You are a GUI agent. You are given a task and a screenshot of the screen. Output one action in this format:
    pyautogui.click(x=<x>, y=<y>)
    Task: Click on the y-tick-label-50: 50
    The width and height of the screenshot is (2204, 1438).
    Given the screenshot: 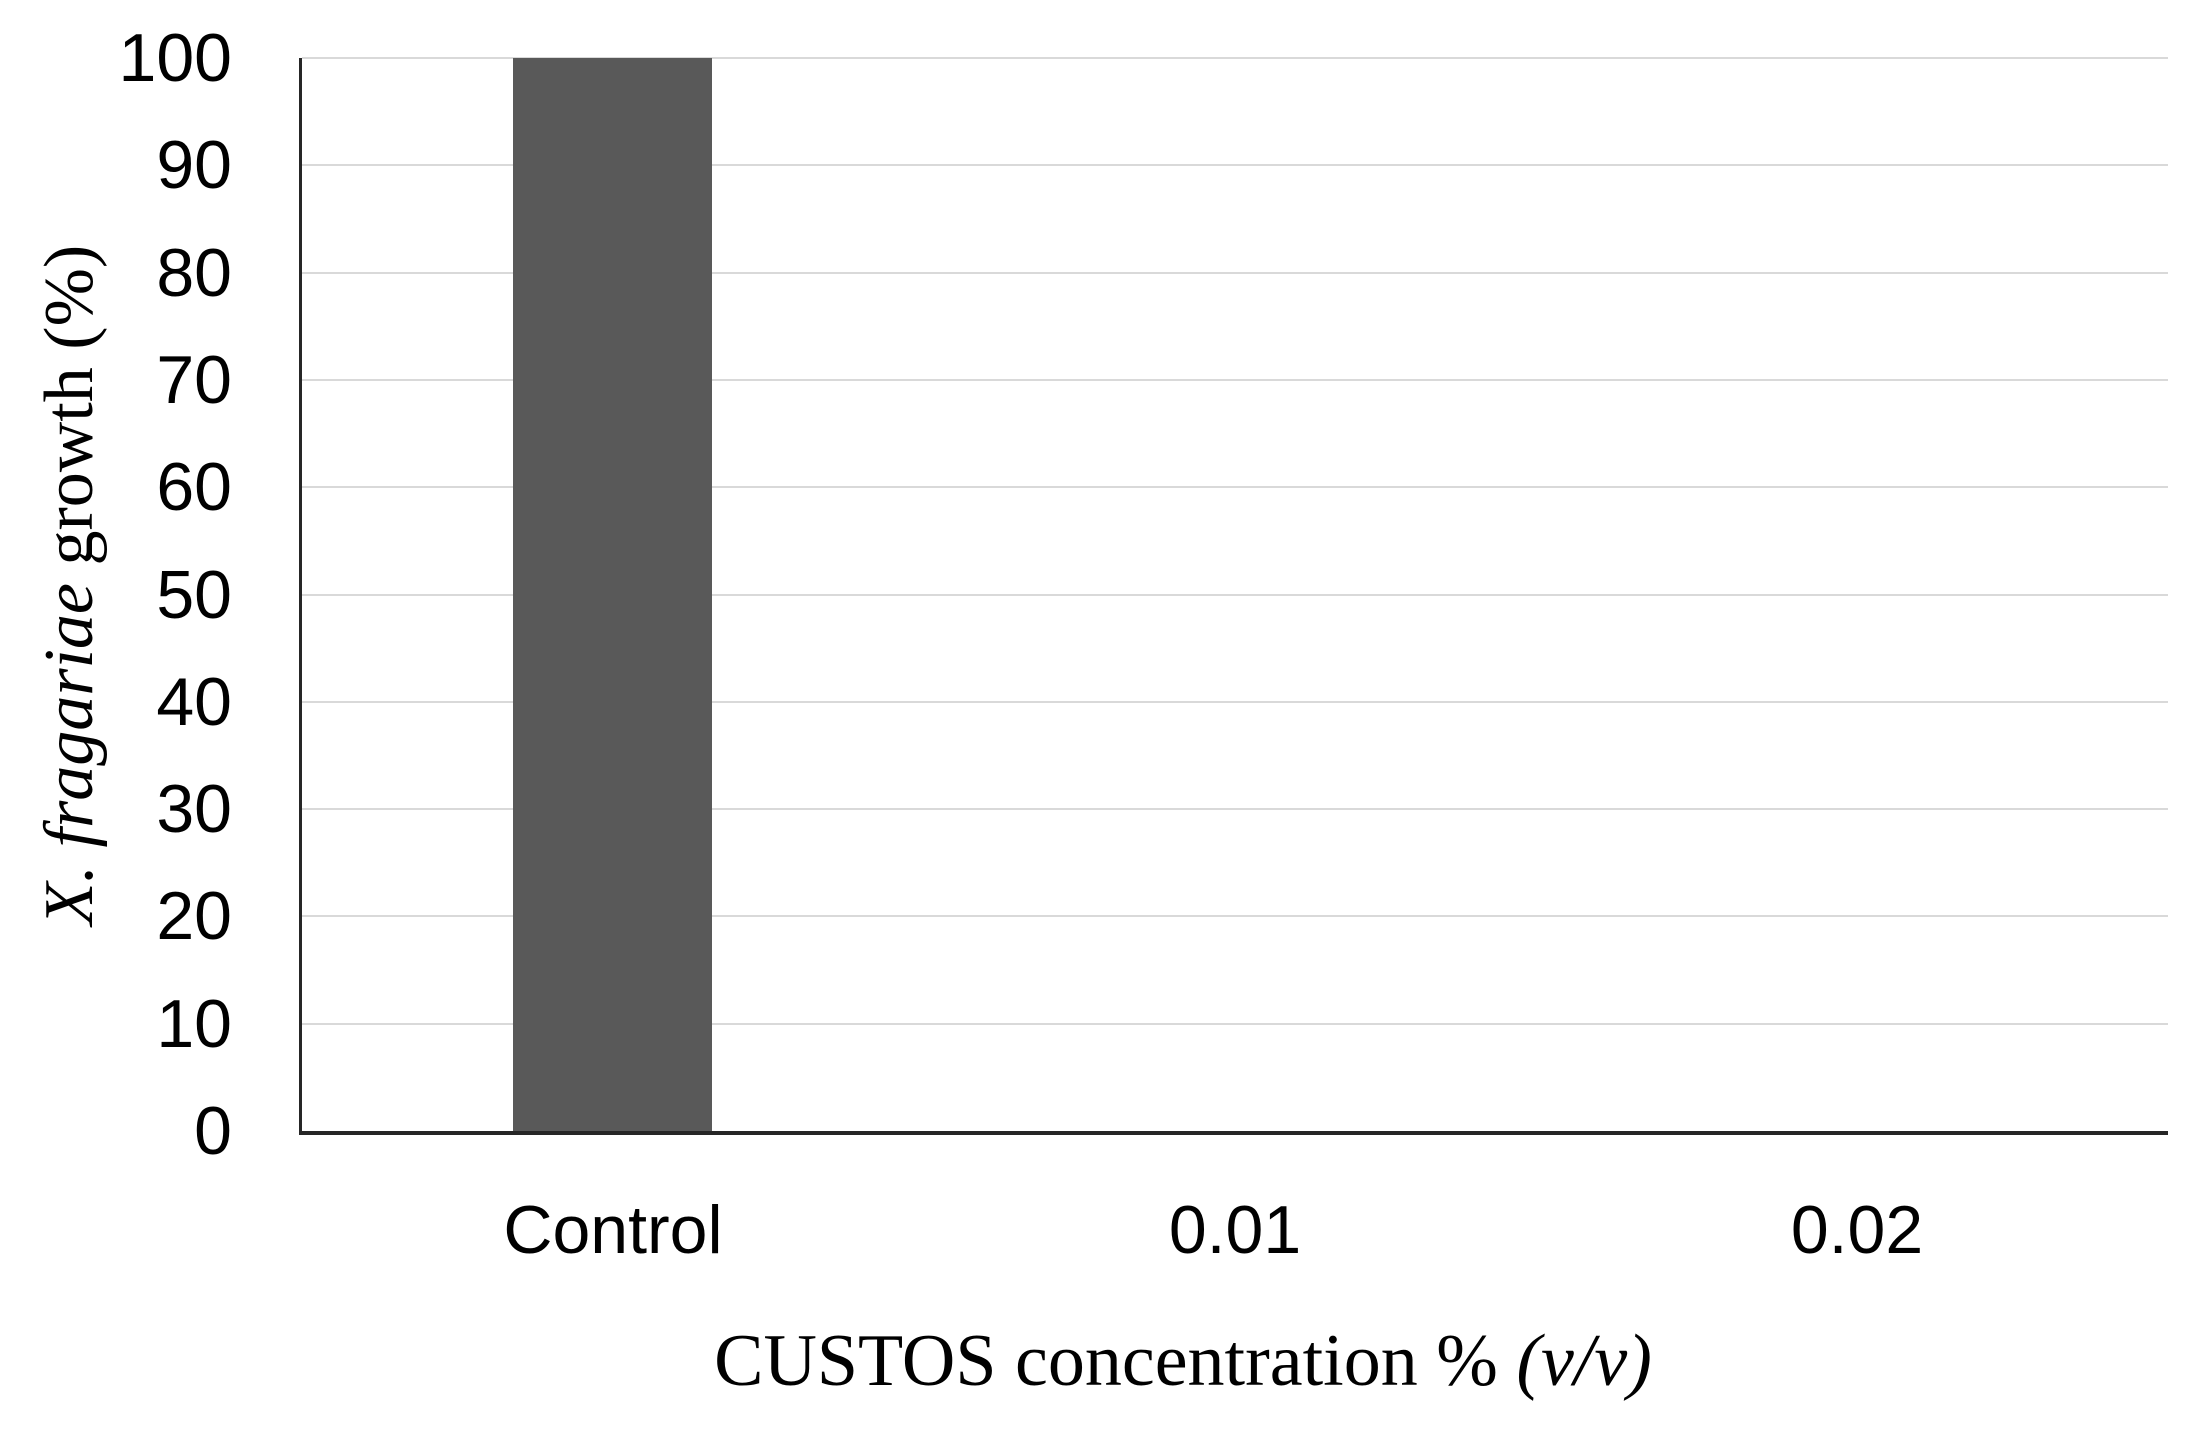 What is the action you would take?
    pyautogui.click(x=194, y=594)
    